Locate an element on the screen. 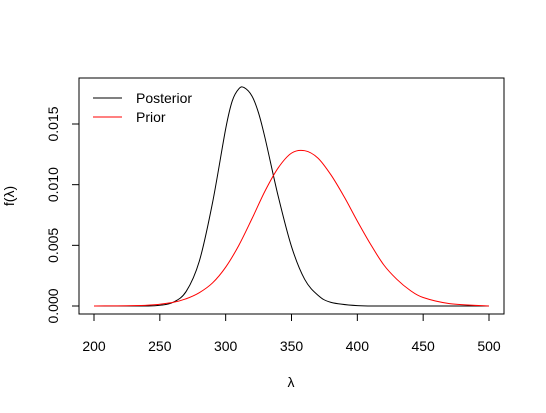  legend-label-prior: Prior is located at coordinates (151, 117).